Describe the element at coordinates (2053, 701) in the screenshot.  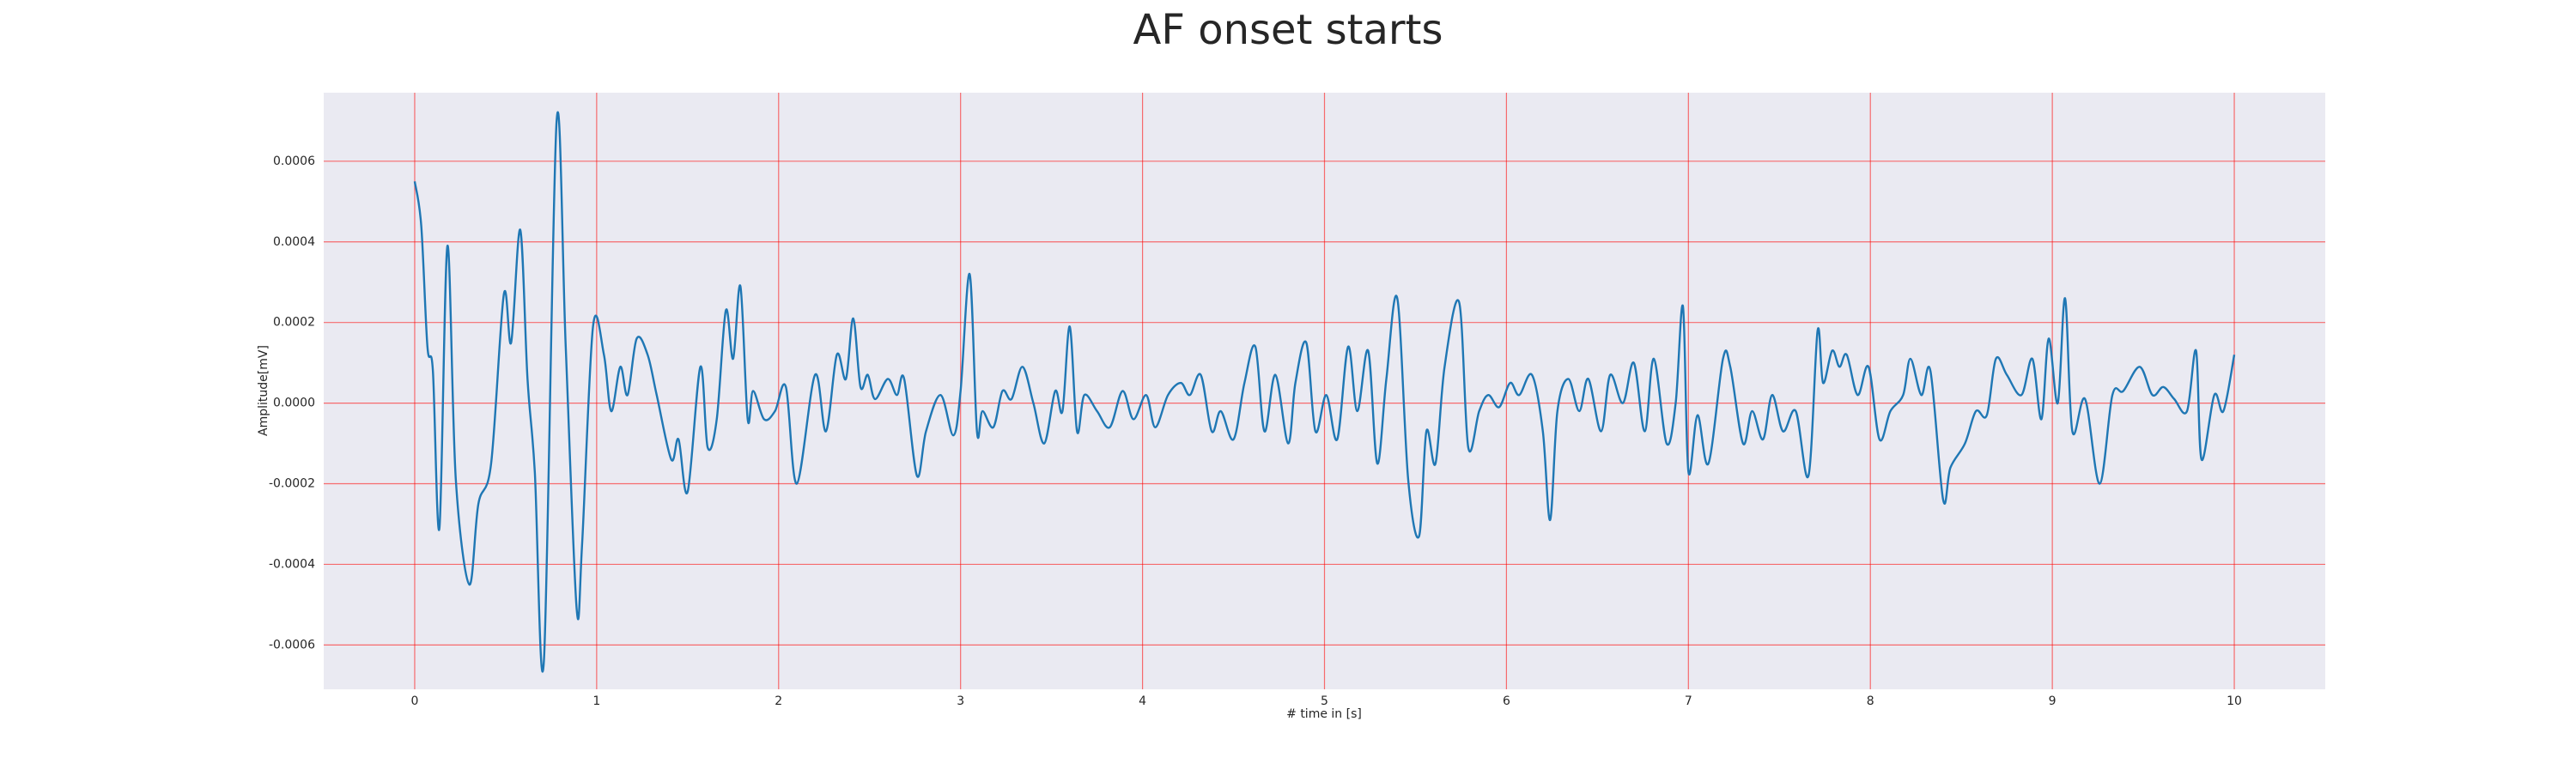
I see `x-tick-label: 9` at that location.